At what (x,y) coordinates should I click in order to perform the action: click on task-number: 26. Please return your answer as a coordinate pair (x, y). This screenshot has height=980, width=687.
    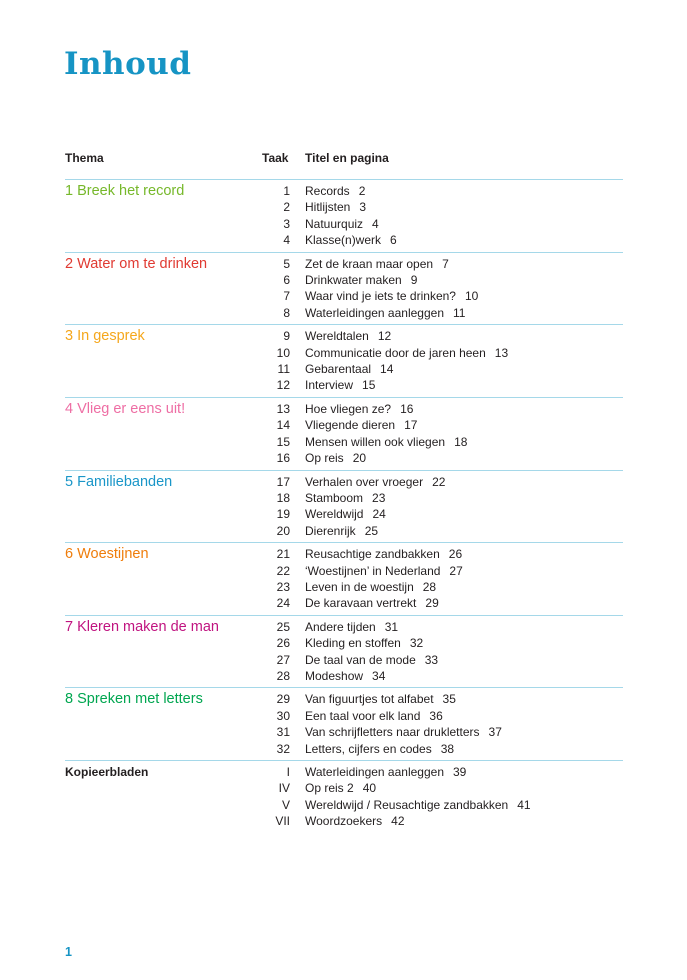
    Looking at the image, I should click on (283, 643).